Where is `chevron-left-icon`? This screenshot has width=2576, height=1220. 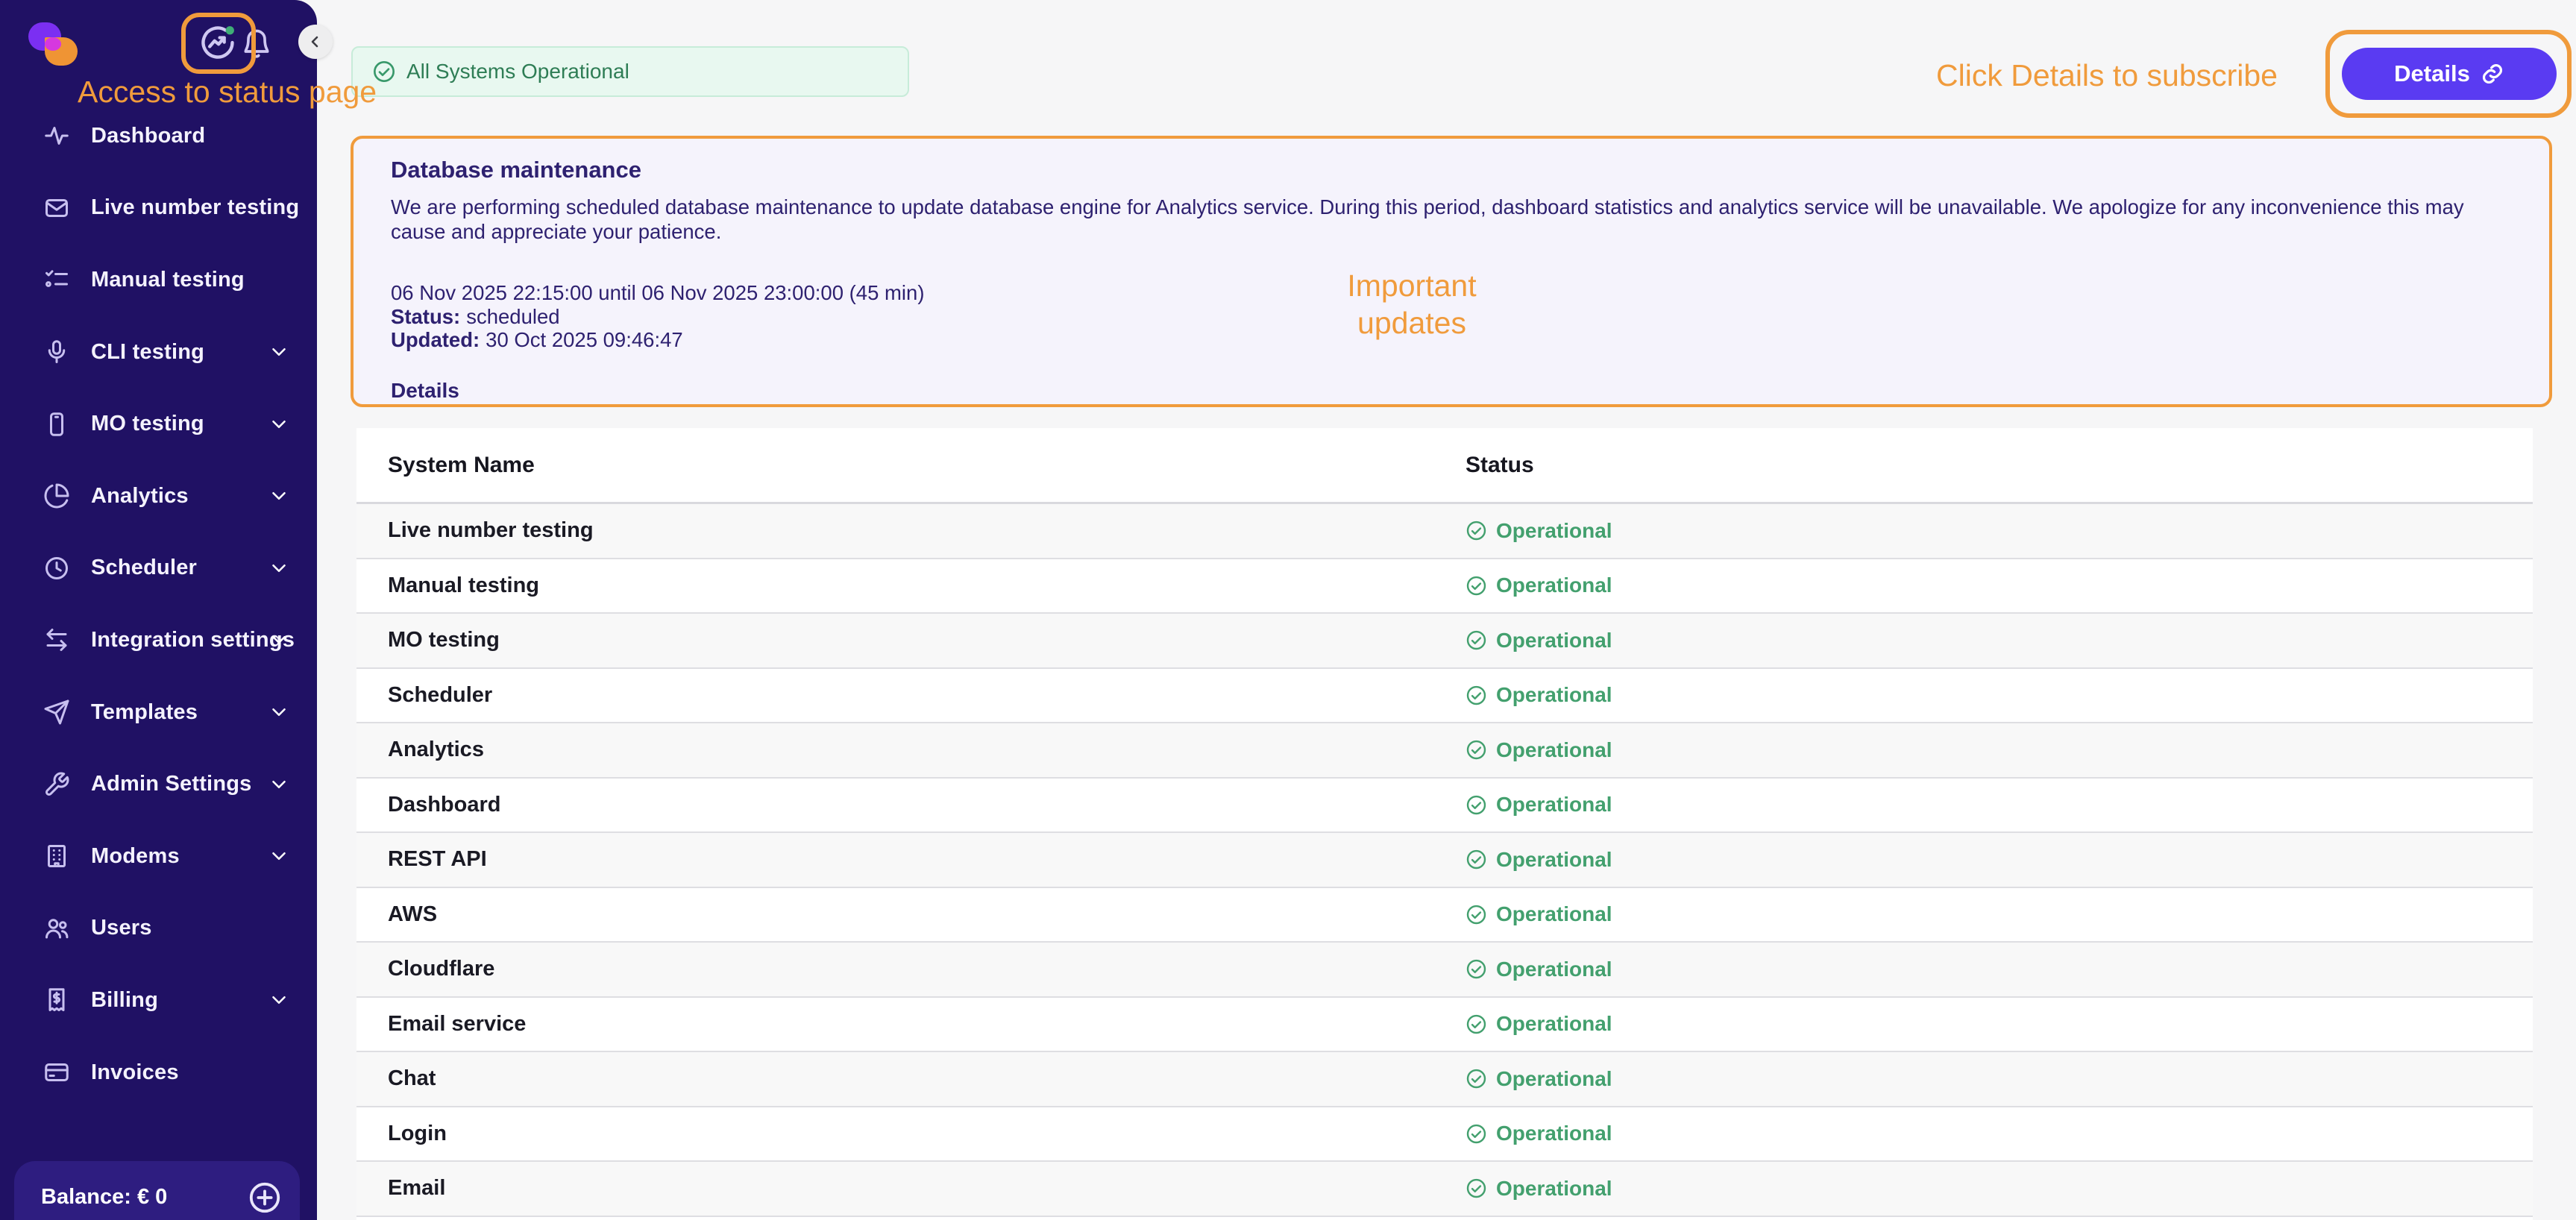 chevron-left-icon is located at coordinates (314, 42).